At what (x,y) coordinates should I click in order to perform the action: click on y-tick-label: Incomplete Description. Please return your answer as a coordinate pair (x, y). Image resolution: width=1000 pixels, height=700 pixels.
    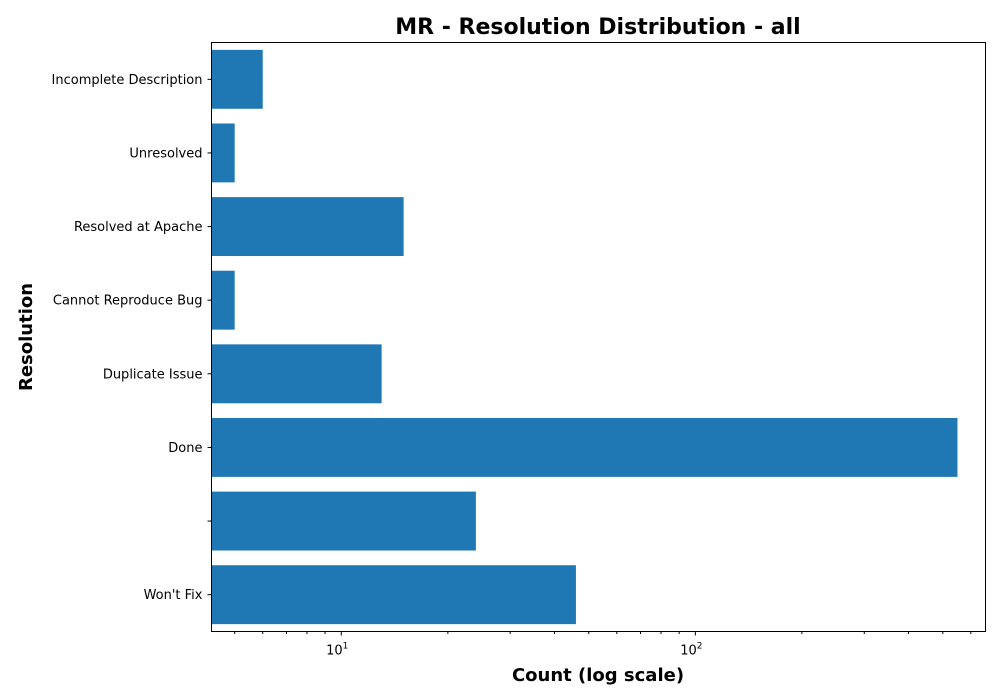
    Looking at the image, I should click on (127, 80).